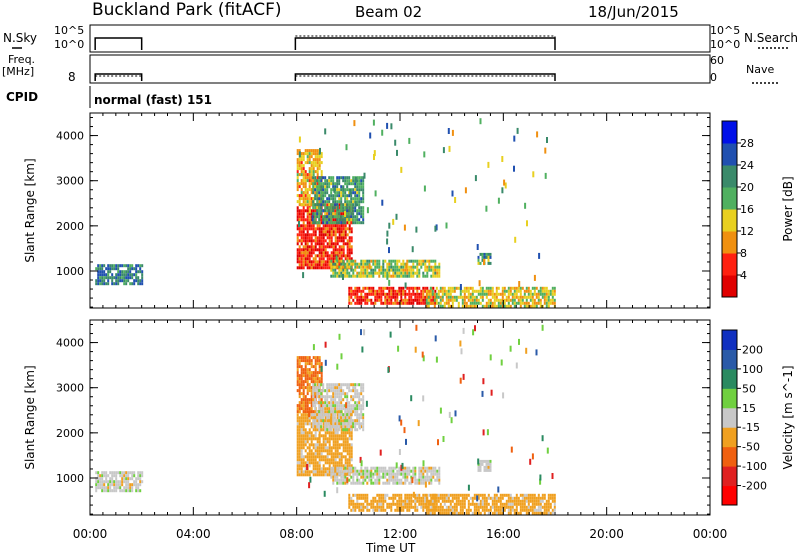 This screenshot has width=800, height=558. I want to click on colorbar-tick-label: 28, so click(747, 143).